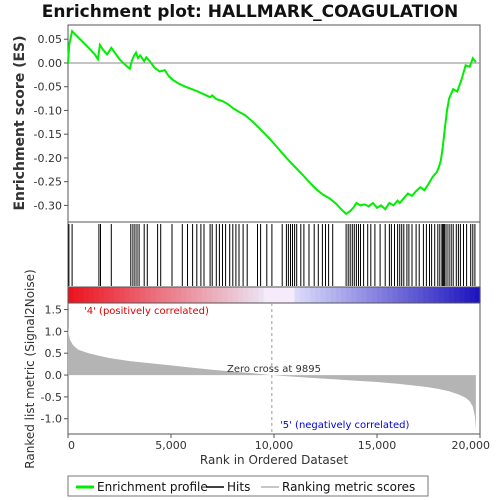  I want to click on x-tick-label: 5,000, so click(171, 445).